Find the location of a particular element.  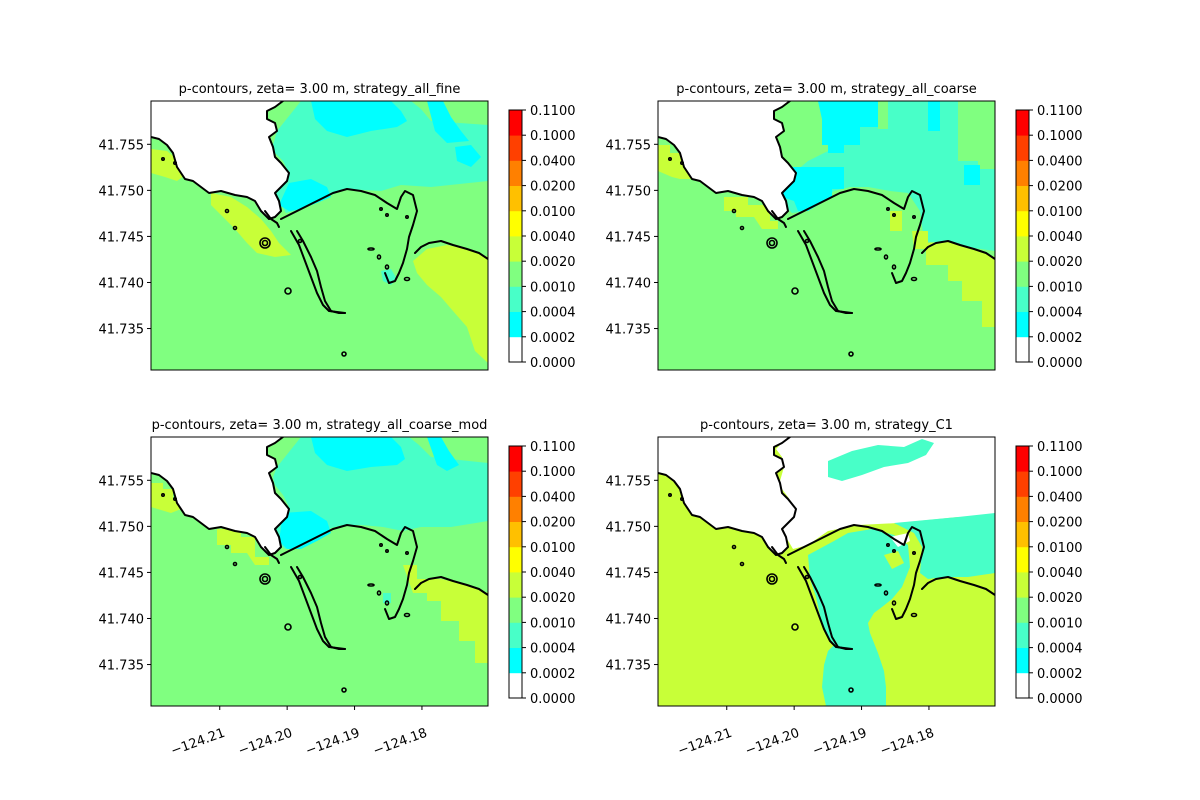

x-tick-label: −124.18 is located at coordinates (400, 742).